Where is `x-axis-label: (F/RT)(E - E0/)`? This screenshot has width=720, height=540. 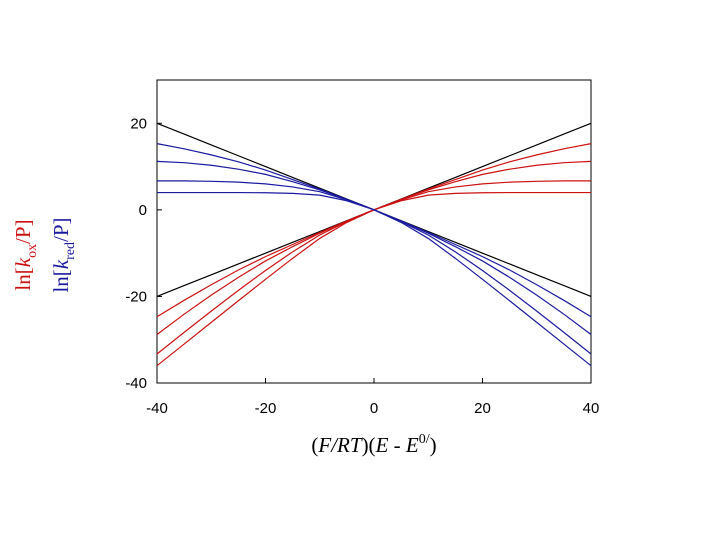 x-axis-label: (F/RT)(E - E0/) is located at coordinates (373, 444).